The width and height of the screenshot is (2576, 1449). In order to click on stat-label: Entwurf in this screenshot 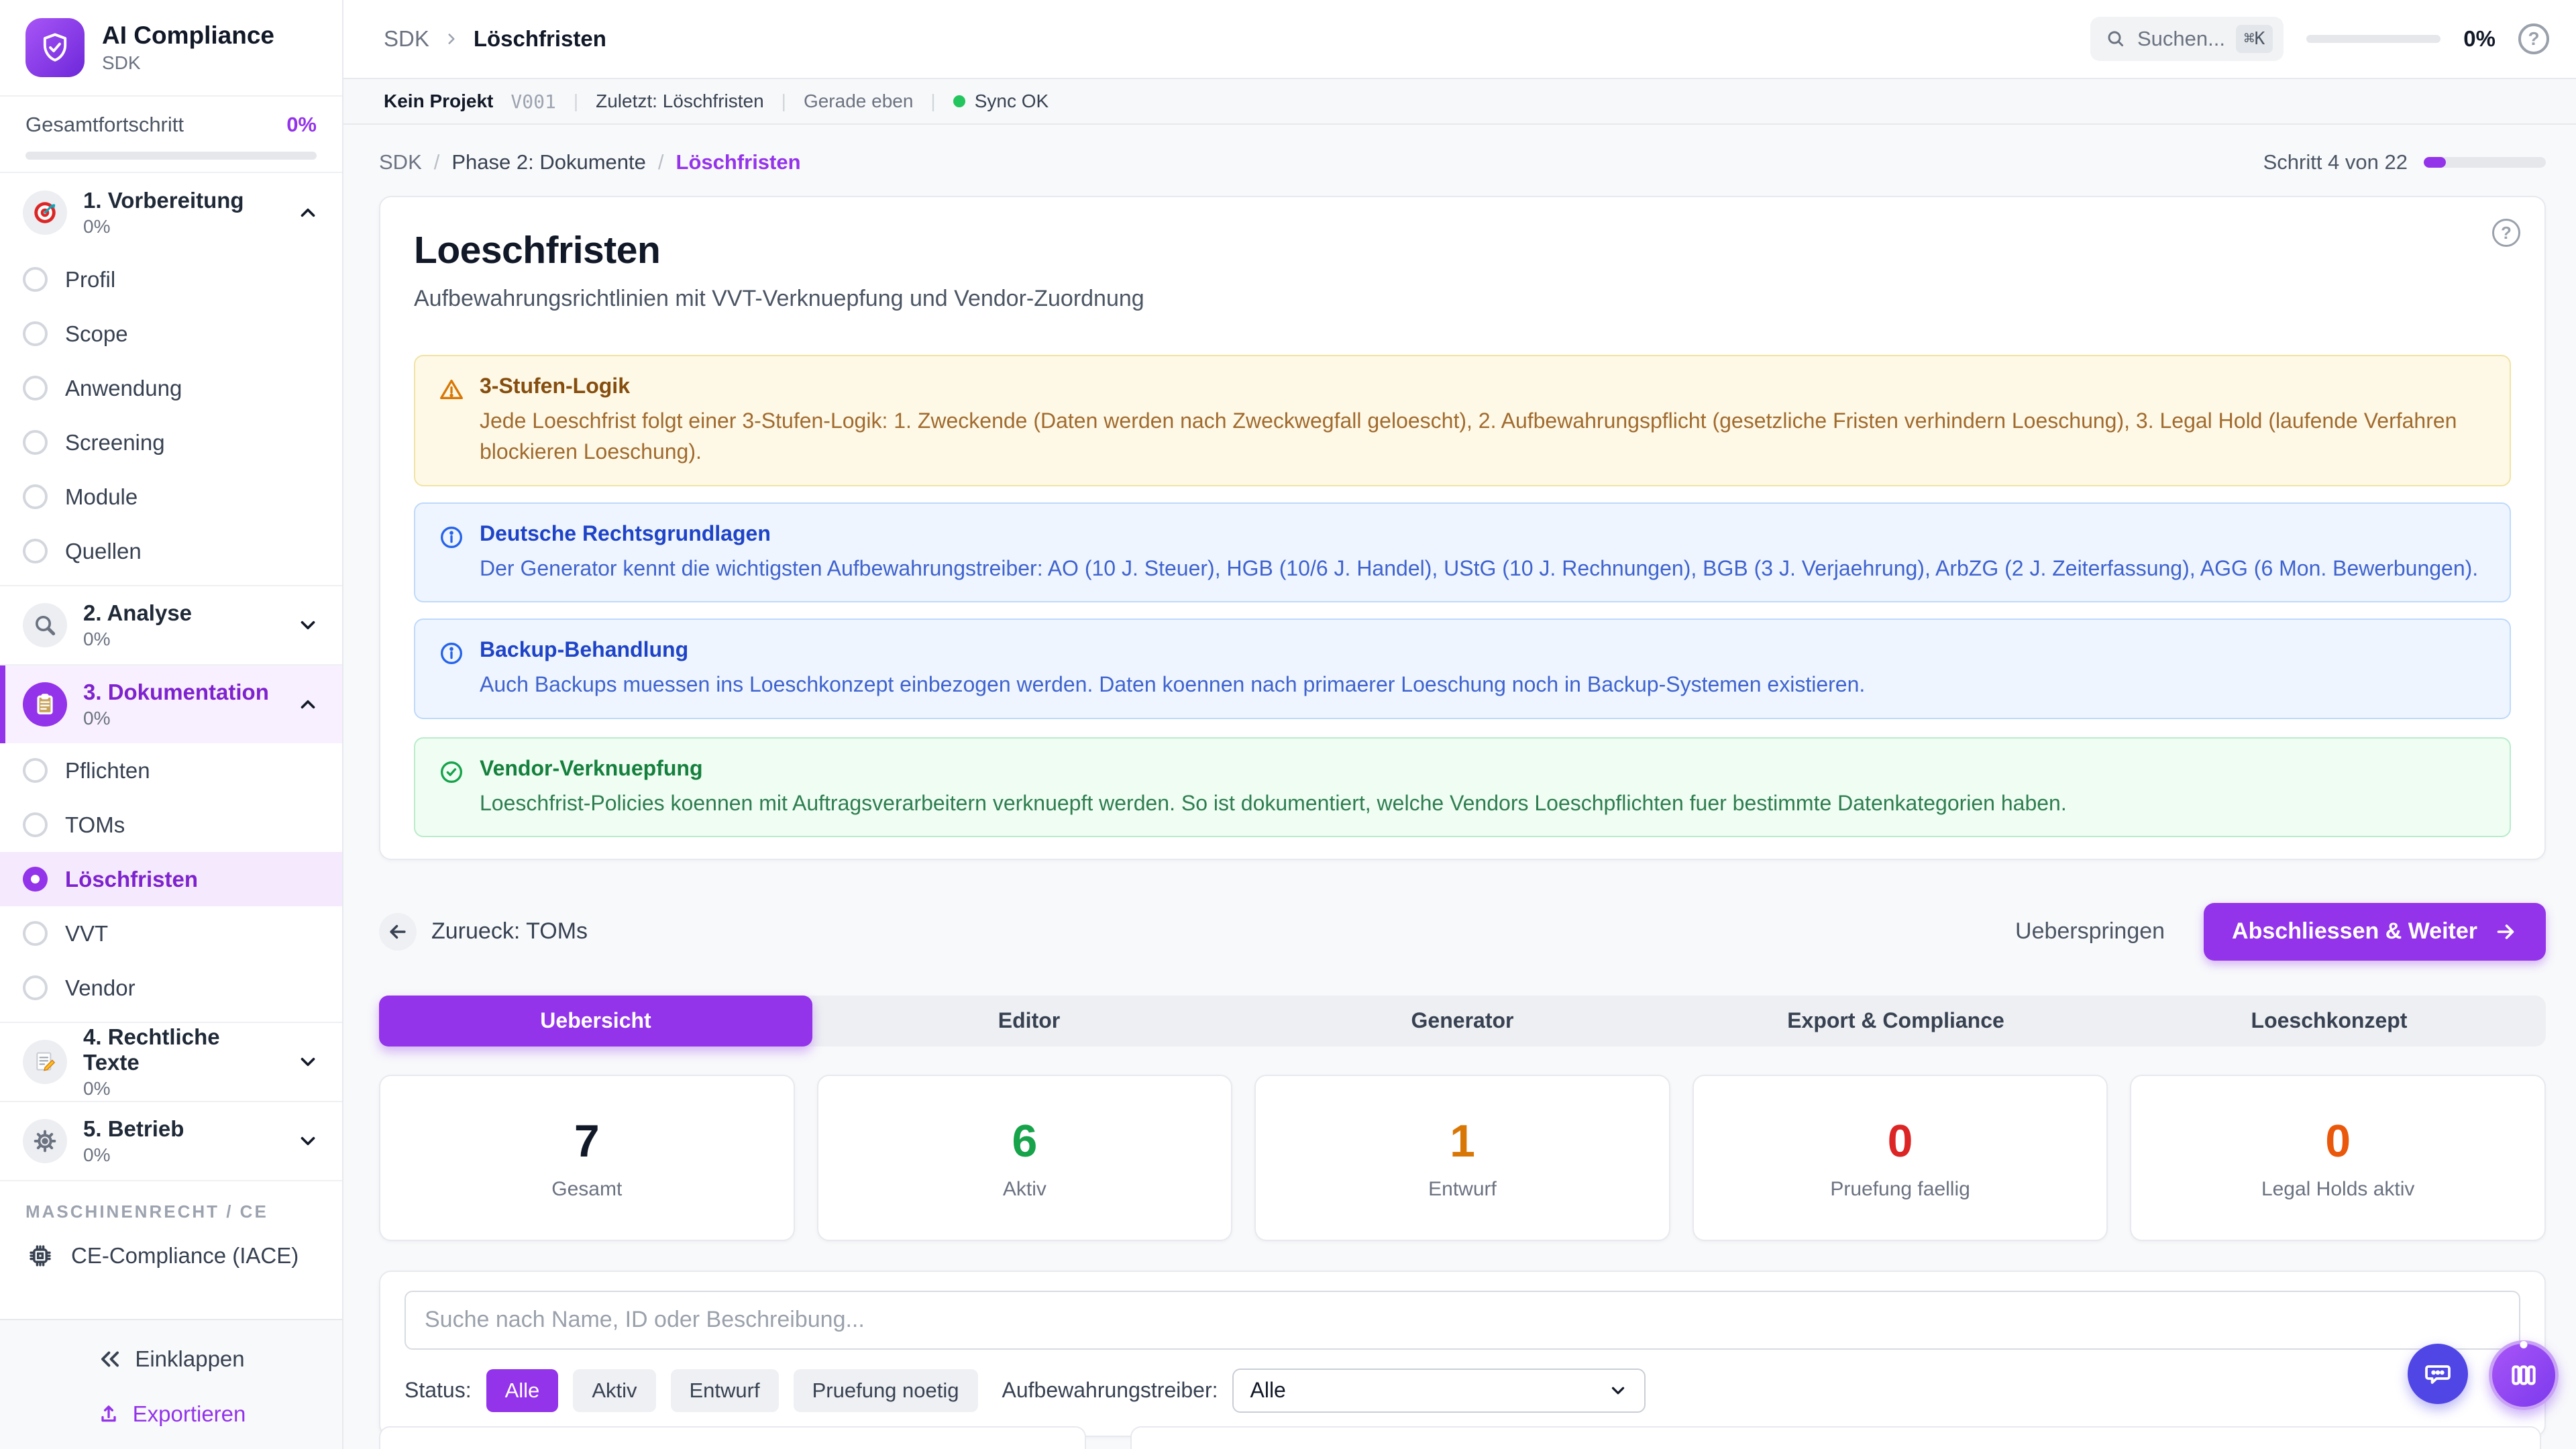, I will do `click(1462, 1188)`.